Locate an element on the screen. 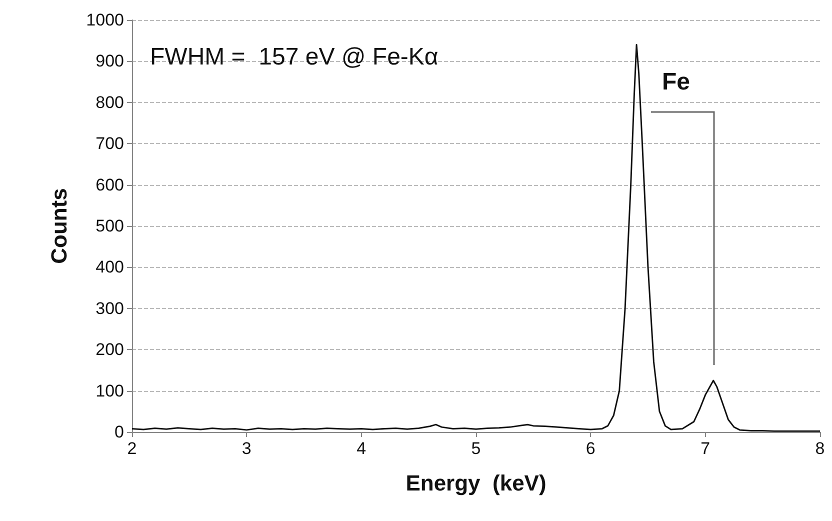 The width and height of the screenshot is (832, 521). x-tick-label: 4 is located at coordinates (361, 448).